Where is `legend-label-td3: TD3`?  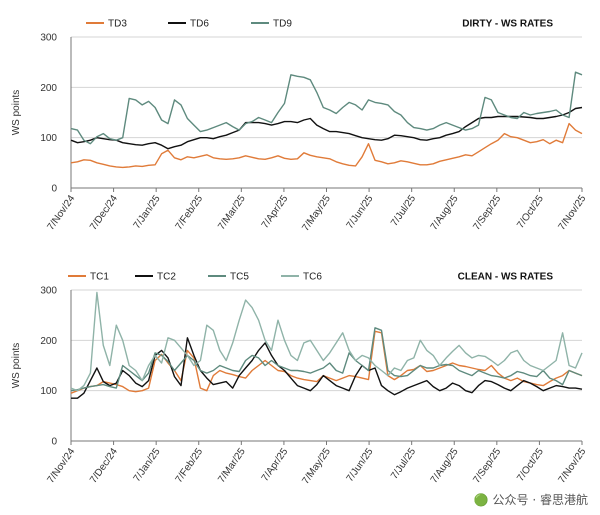
legend-label-td3: TD3 is located at coordinates (117, 24).